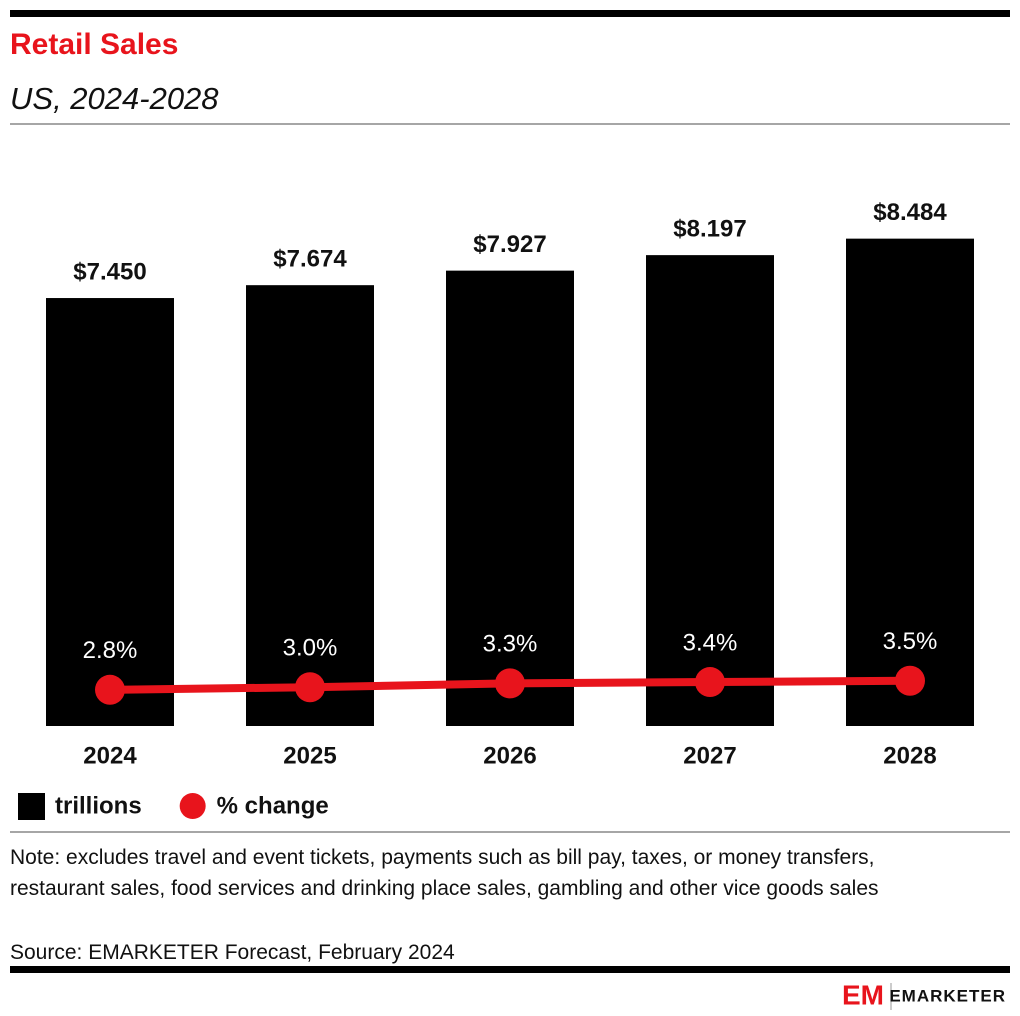 The height and width of the screenshot is (1016, 1020). Describe the element at coordinates (509, 755) in the screenshot. I see `x-tick-label: 2026` at that location.